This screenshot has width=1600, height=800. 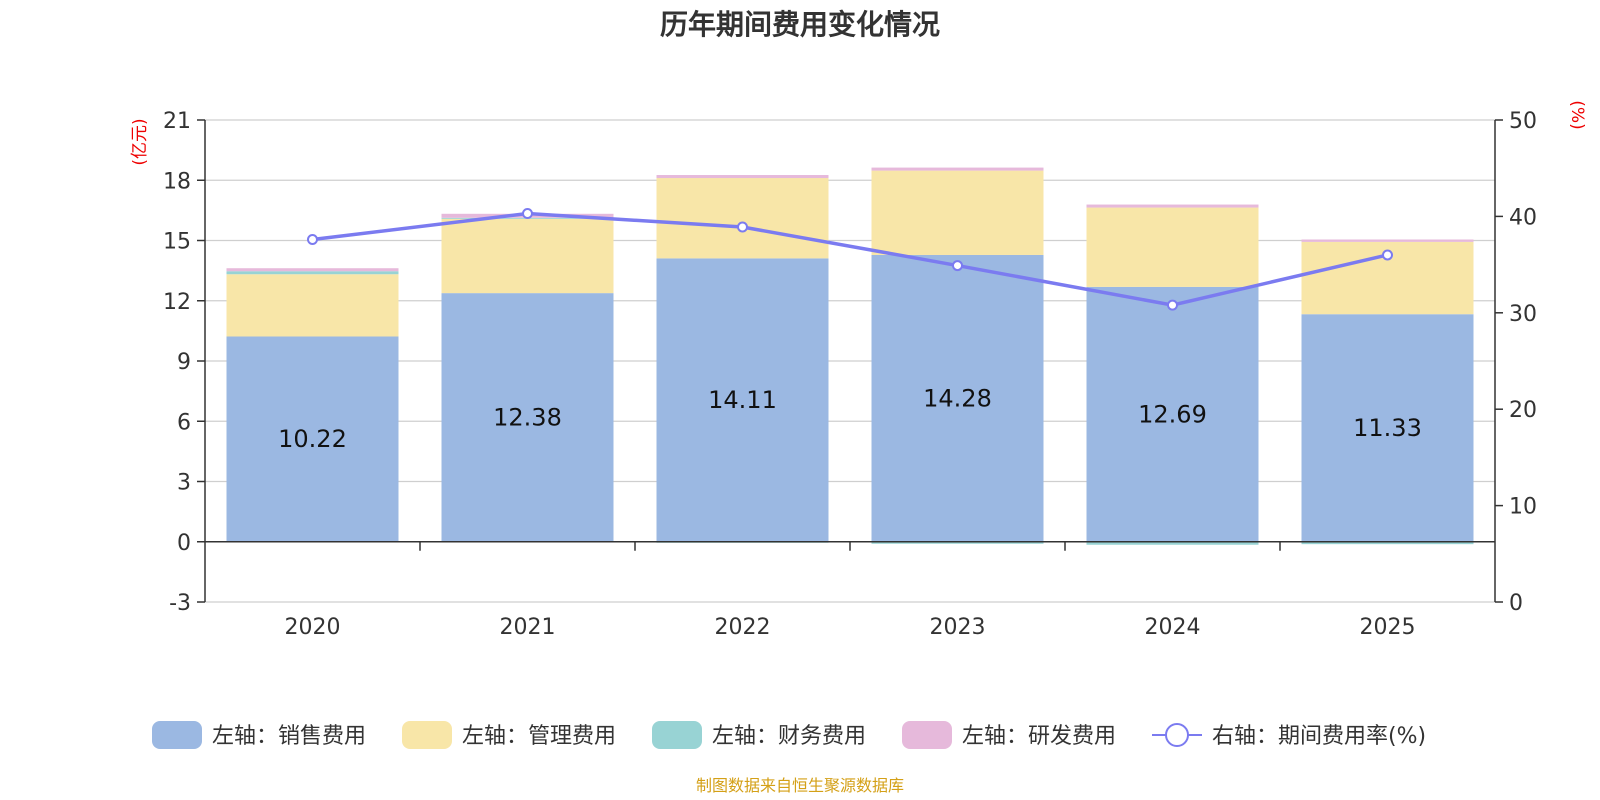 What do you see at coordinates (850, 418) in the screenshot?
I see `bar-labels: 10.22 12.38 14.11 14.28 12.69 11.33` at bounding box center [850, 418].